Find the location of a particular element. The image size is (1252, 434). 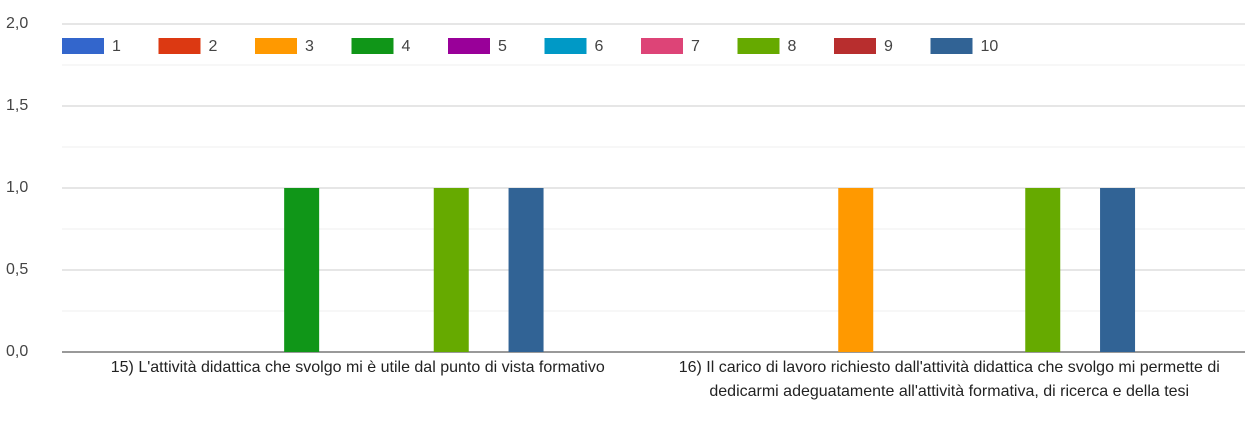

y-tick-label: 0,5 is located at coordinates (17, 269).